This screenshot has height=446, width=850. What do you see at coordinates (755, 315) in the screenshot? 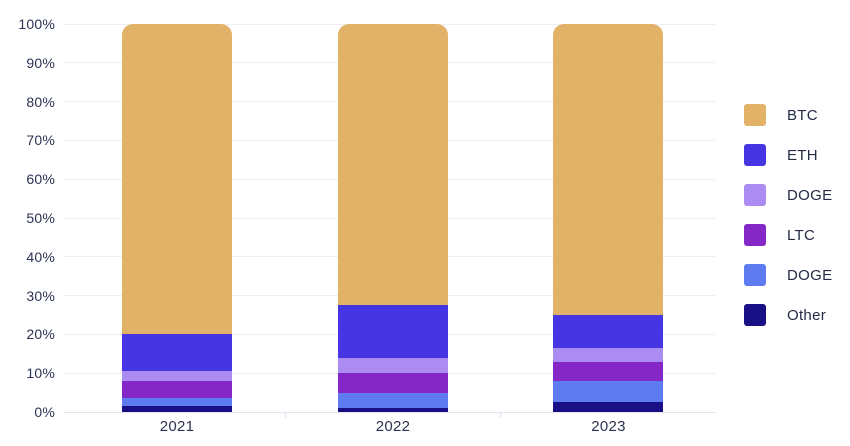
I see `legend-swatch-other` at bounding box center [755, 315].